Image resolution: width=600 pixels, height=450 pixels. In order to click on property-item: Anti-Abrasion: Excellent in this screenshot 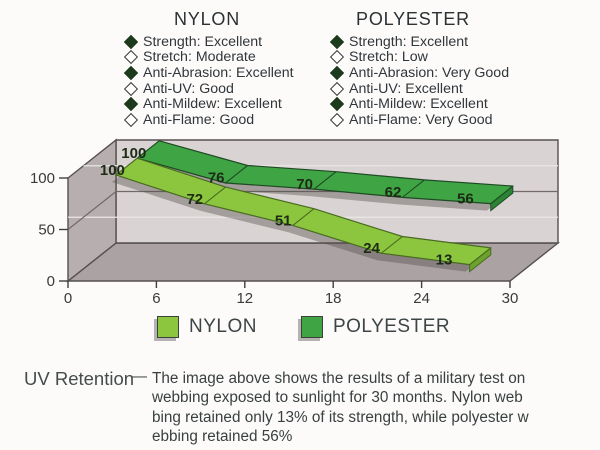, I will do `click(208, 73)`.